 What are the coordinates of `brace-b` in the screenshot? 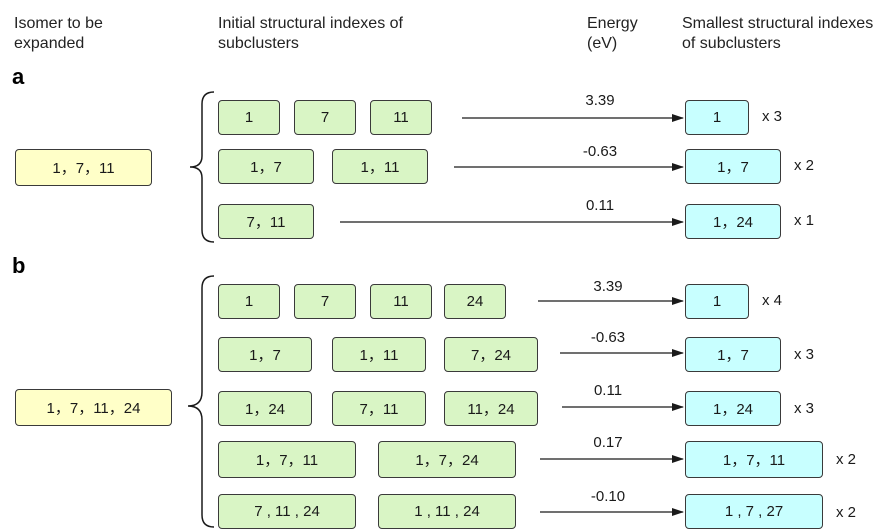 It's located at (201, 401).